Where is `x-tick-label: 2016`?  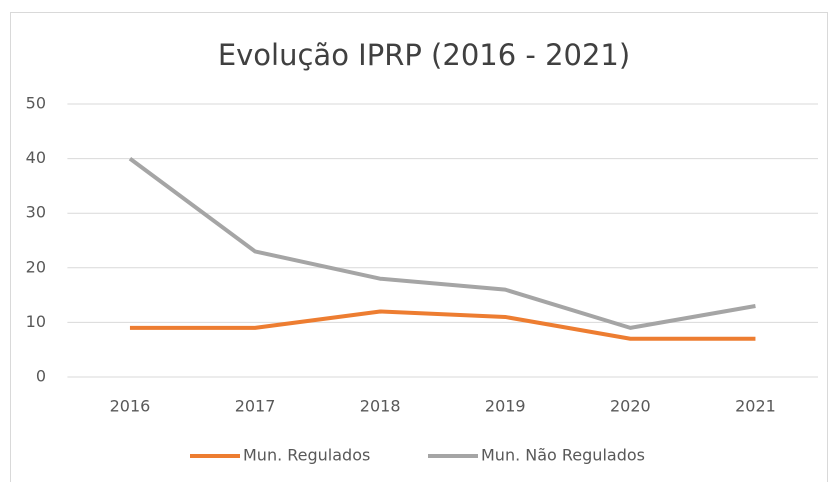
x-tick-label: 2016 is located at coordinates (130, 406).